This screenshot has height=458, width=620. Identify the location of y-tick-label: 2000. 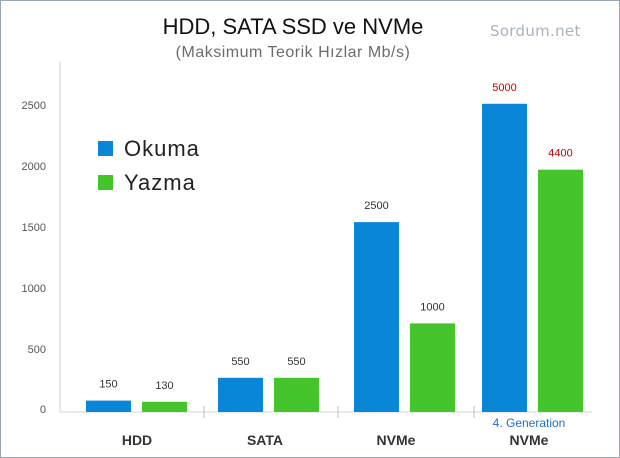
(34, 167).